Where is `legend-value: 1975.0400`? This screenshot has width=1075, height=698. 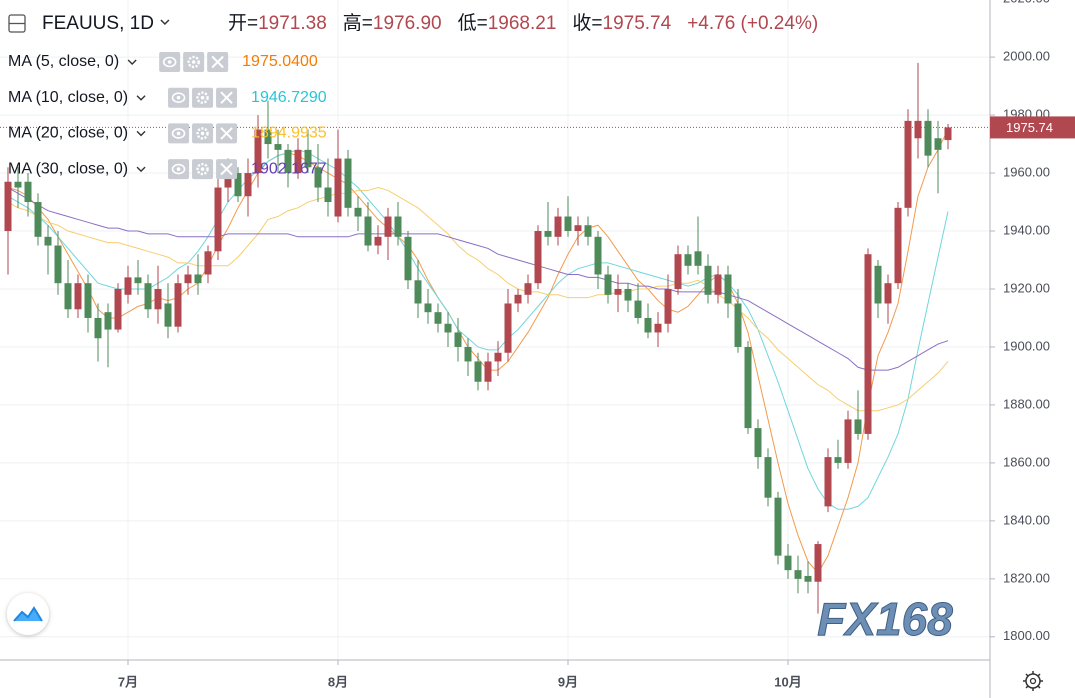 legend-value: 1975.0400 is located at coordinates (280, 61).